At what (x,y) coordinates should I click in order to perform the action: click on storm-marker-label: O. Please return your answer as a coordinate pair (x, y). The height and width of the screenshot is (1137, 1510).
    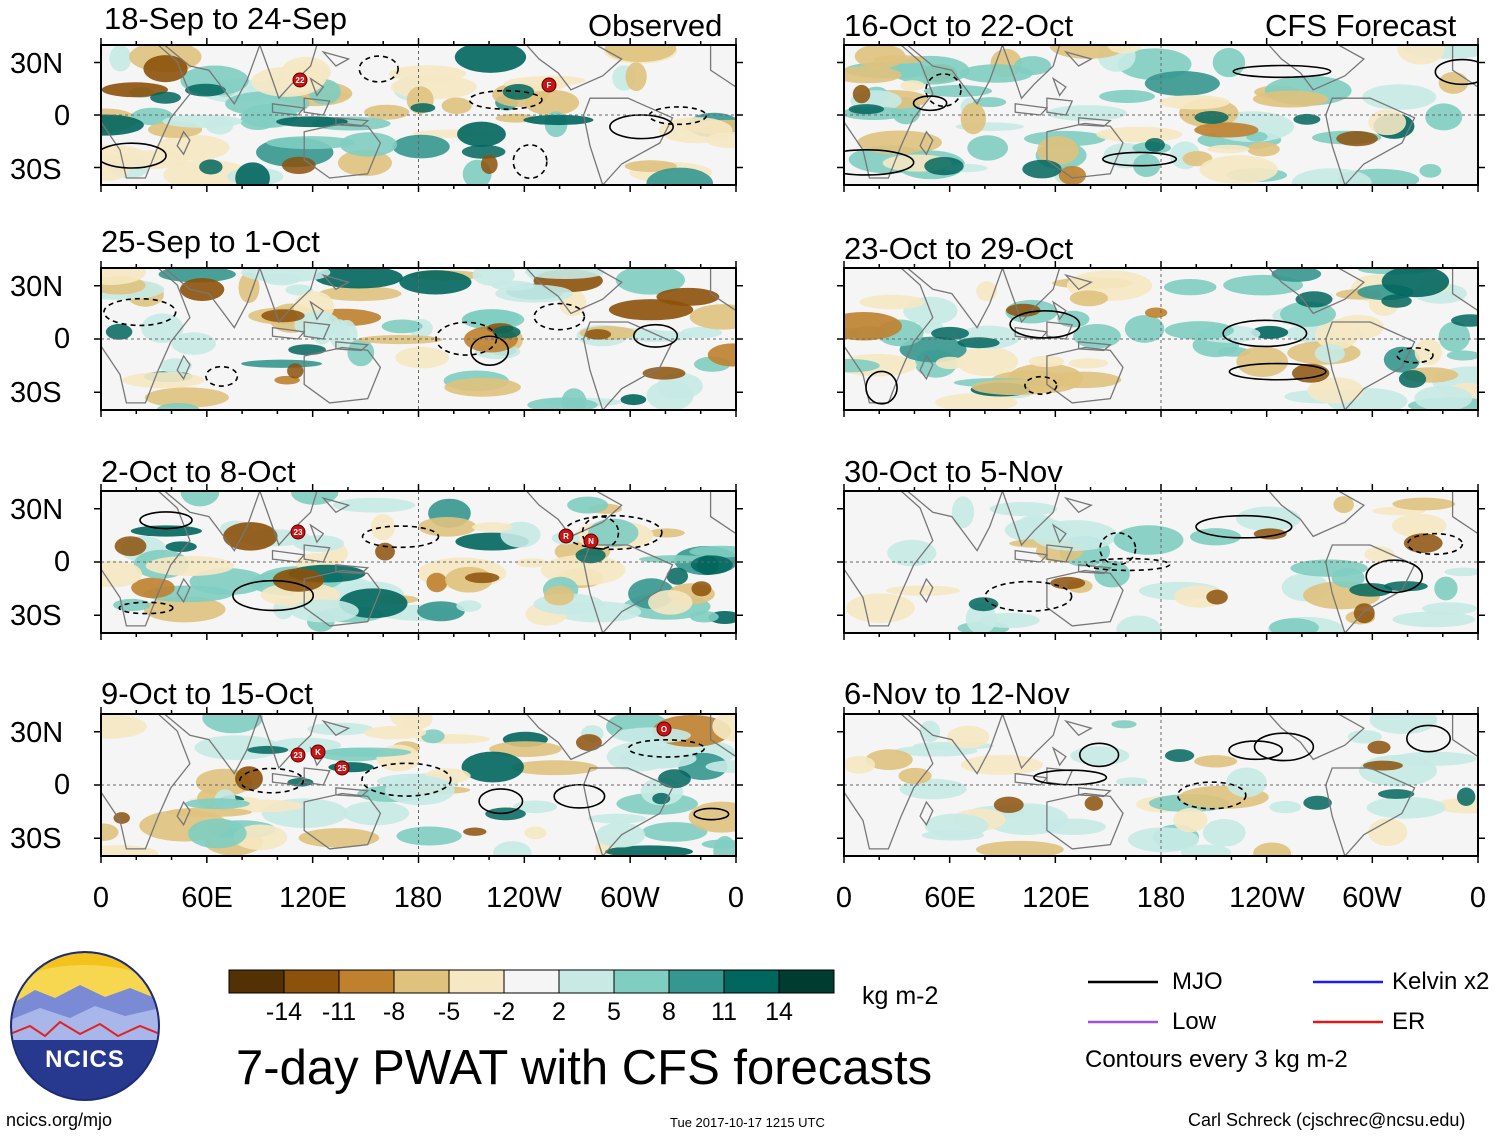
    Looking at the image, I should click on (664, 729).